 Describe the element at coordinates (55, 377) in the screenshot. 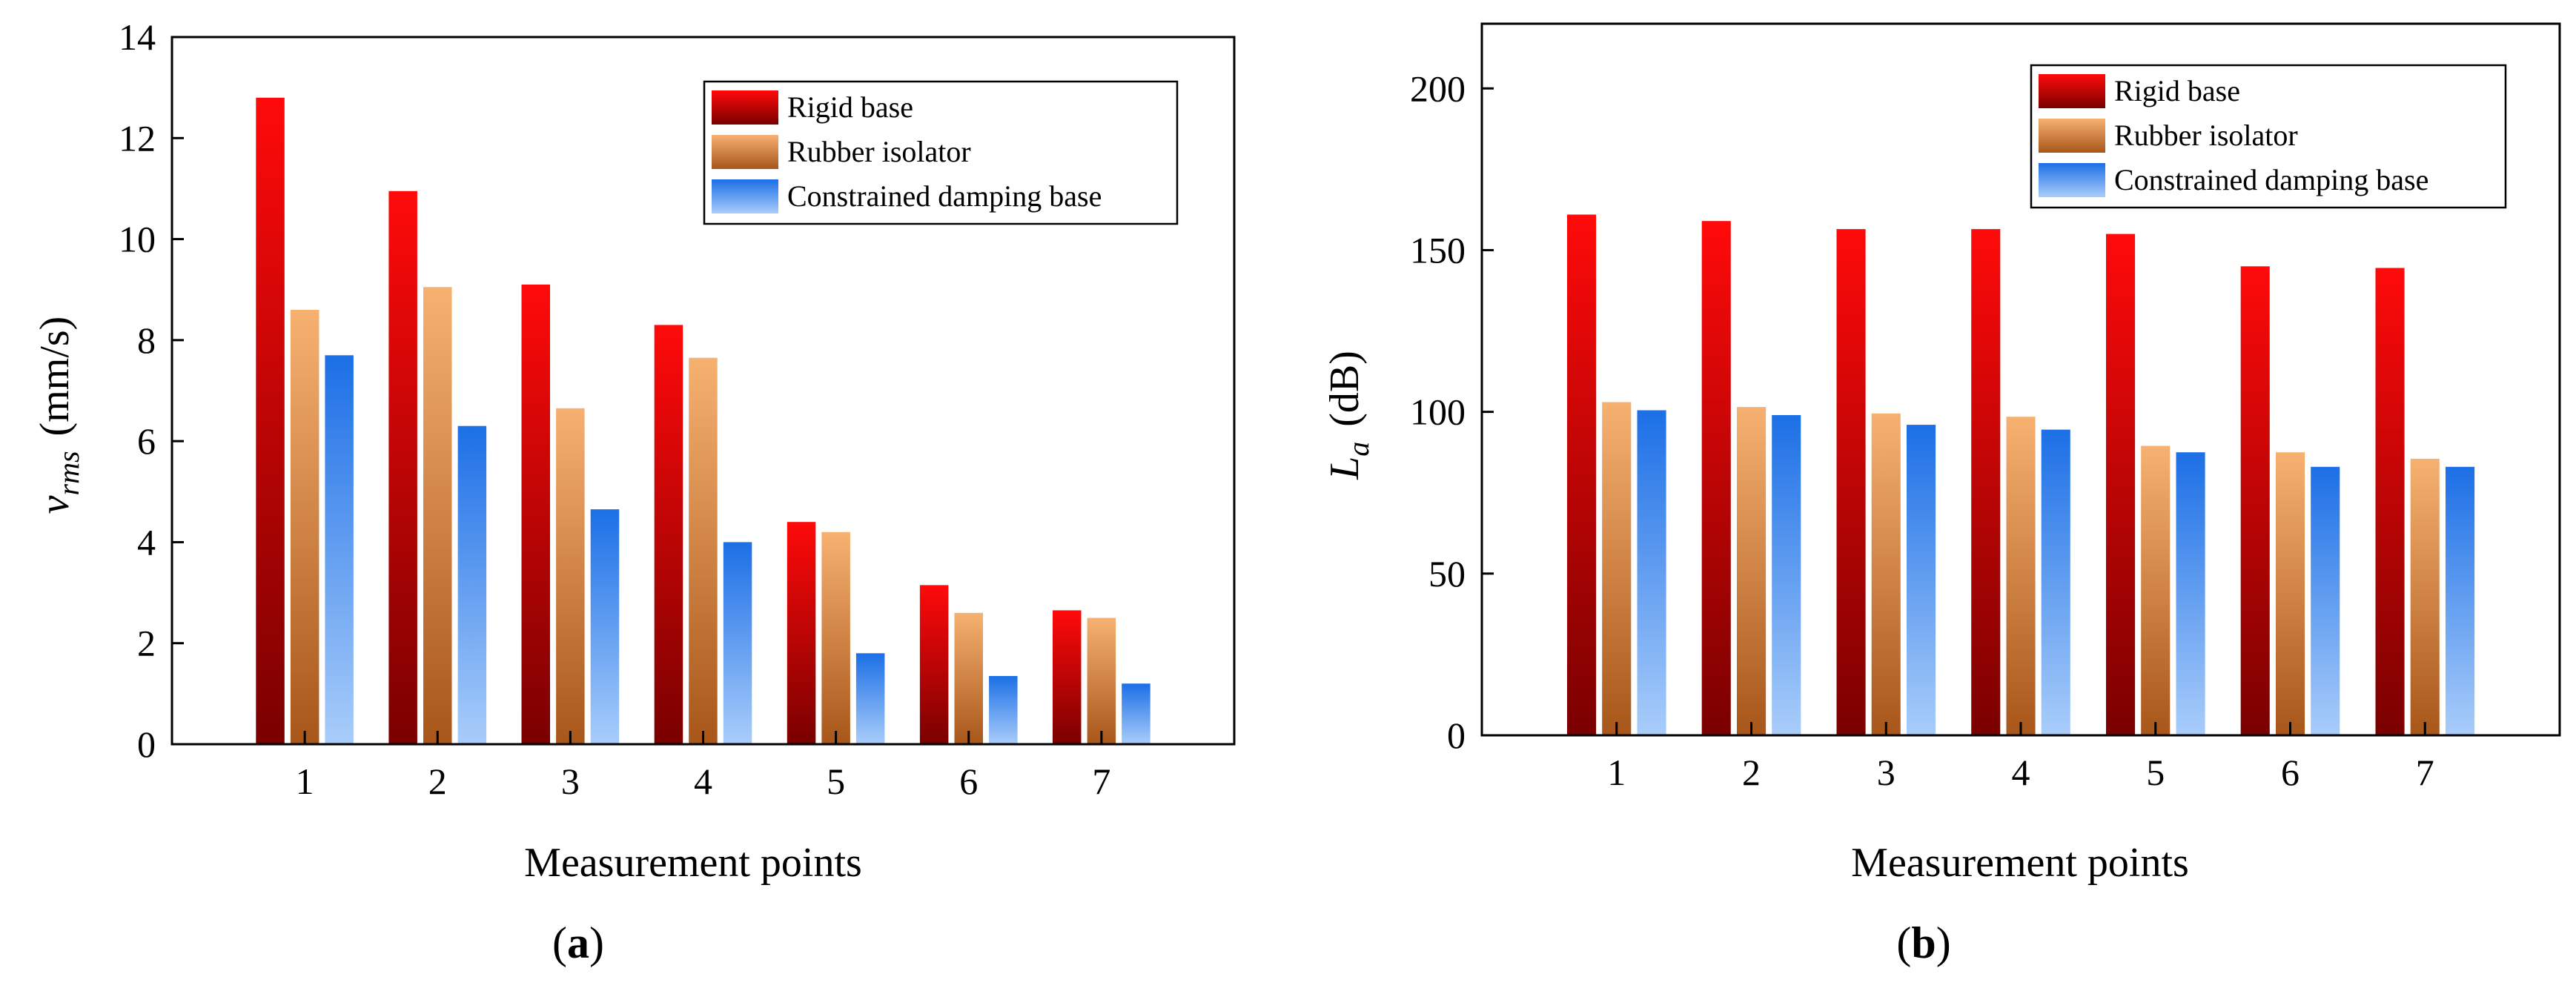

I see `y-axis-title-a-unit: (mm/s)` at that location.